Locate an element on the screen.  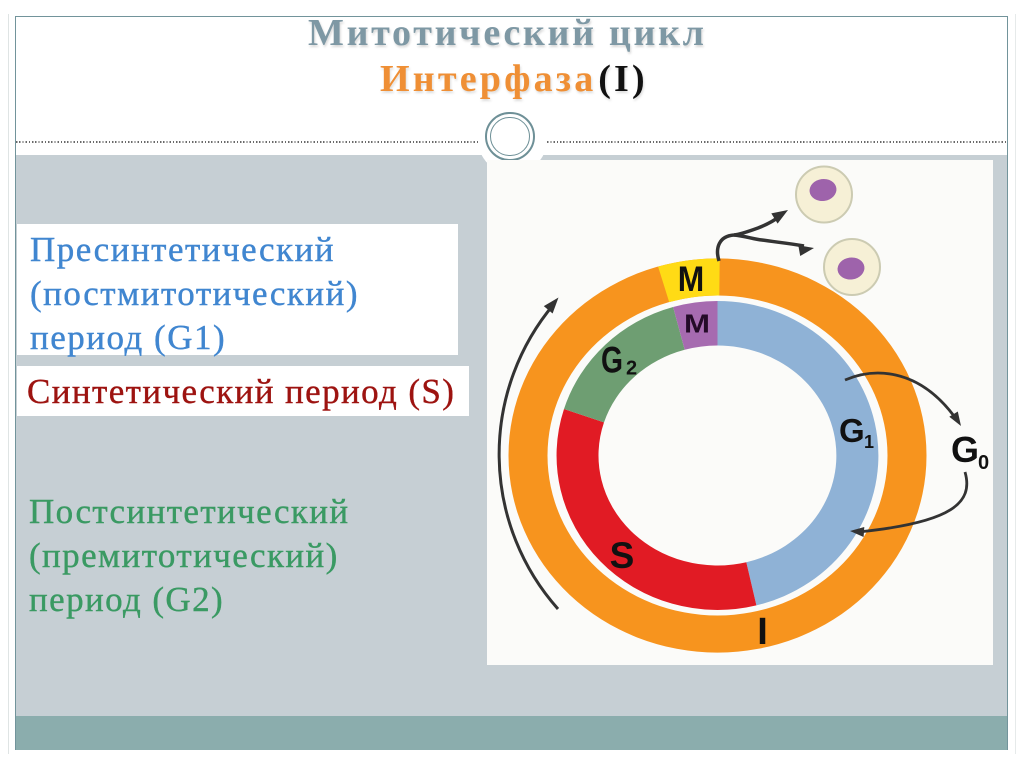
svg-text: 2 is located at coordinates (631, 369).